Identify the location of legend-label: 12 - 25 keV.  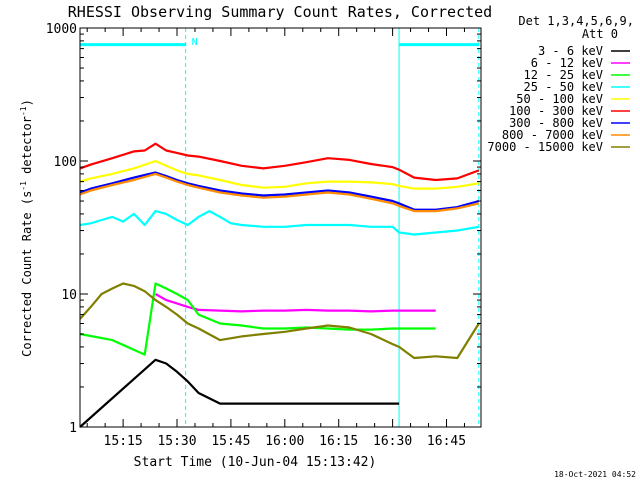
(563, 75).